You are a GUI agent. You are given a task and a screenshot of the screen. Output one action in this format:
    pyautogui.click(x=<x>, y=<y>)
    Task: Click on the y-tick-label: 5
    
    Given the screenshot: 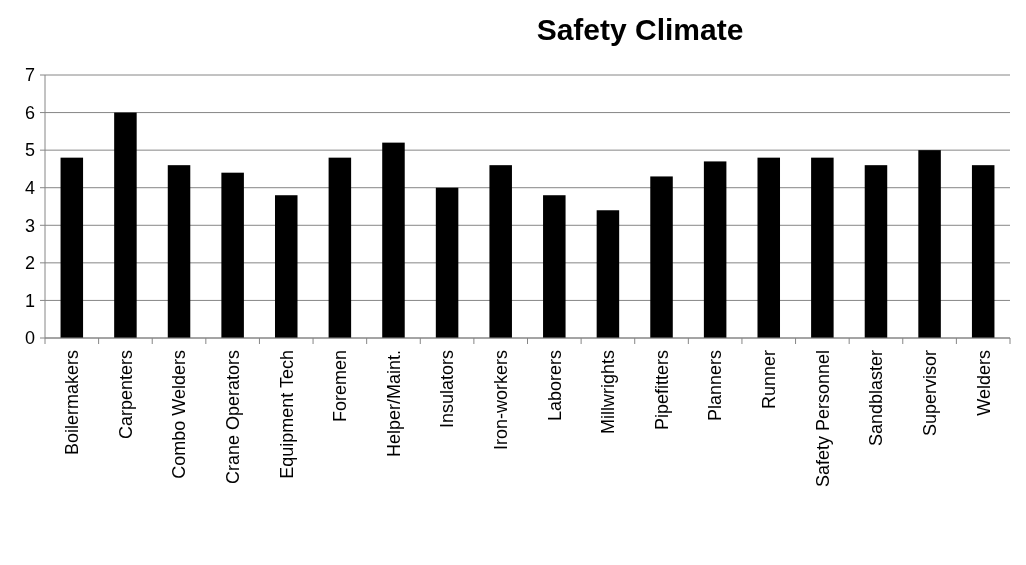 What is the action you would take?
    pyautogui.click(x=29, y=150)
    